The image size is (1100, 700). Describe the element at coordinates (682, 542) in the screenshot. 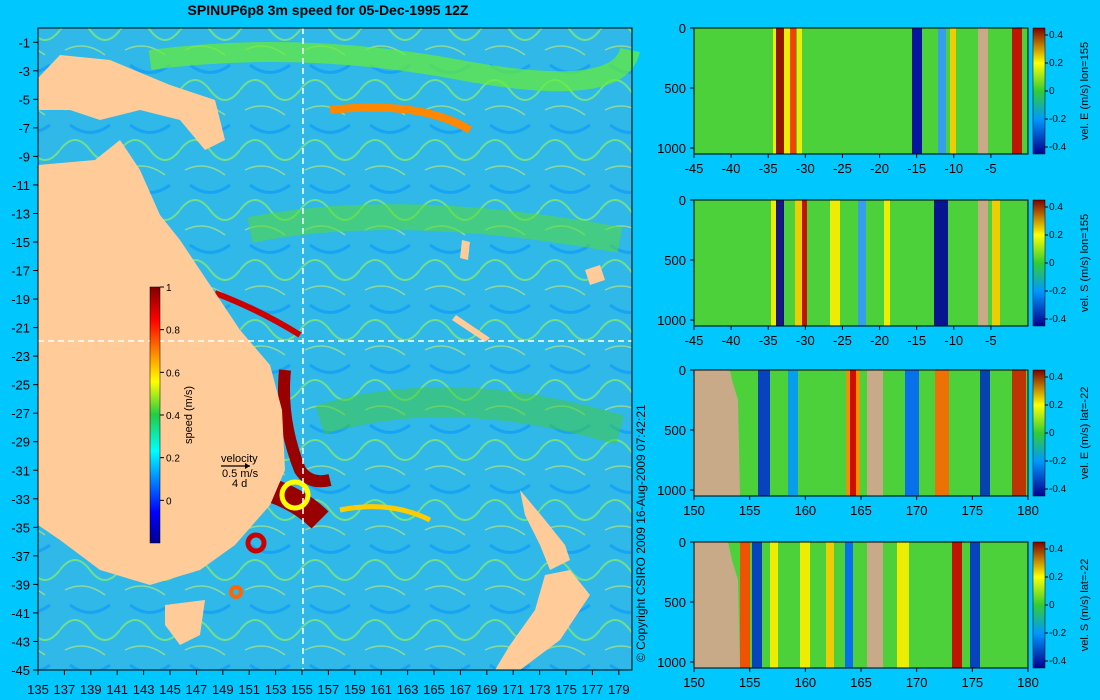

I see `section-4-y-tick-label: 0` at that location.